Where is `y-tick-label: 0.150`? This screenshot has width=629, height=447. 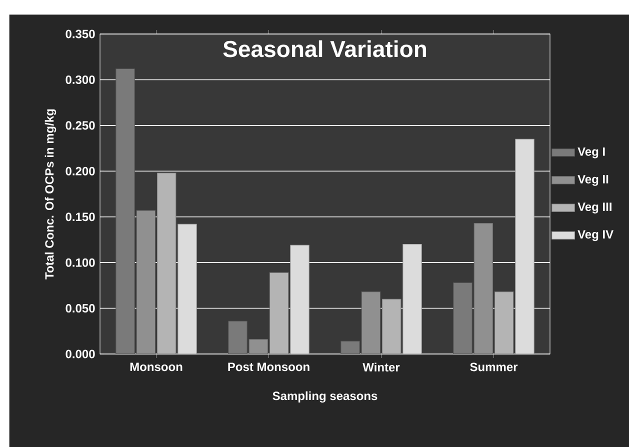
y-tick-label: 0.150 is located at coordinates (80, 217).